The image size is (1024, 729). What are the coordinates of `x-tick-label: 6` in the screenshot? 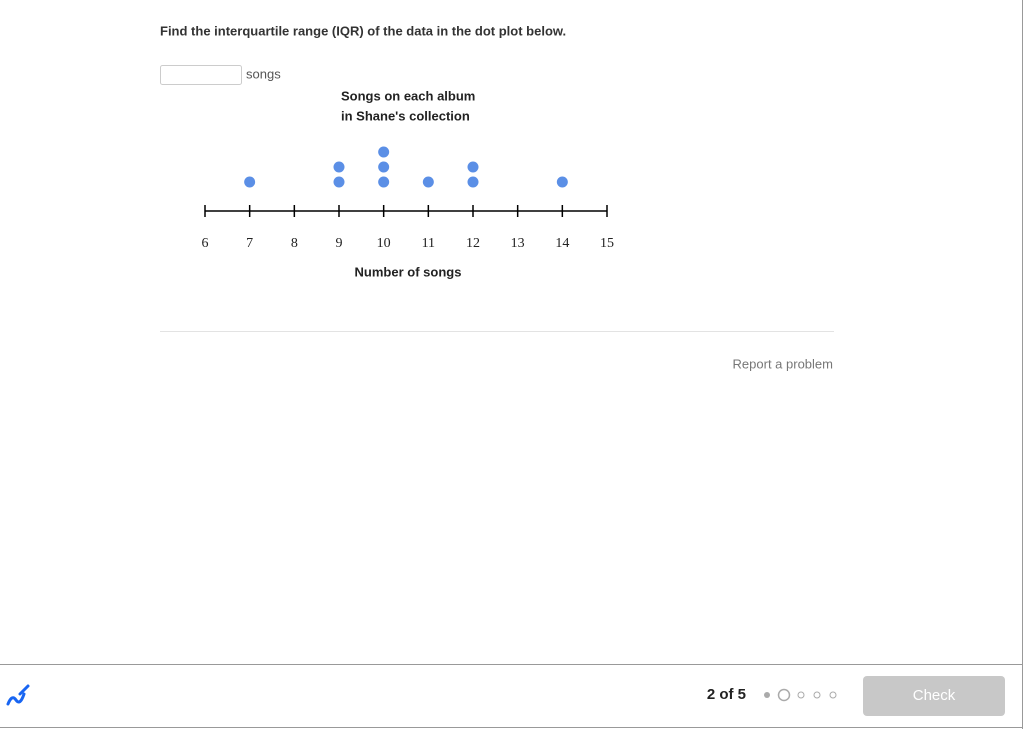 It's located at (205, 243).